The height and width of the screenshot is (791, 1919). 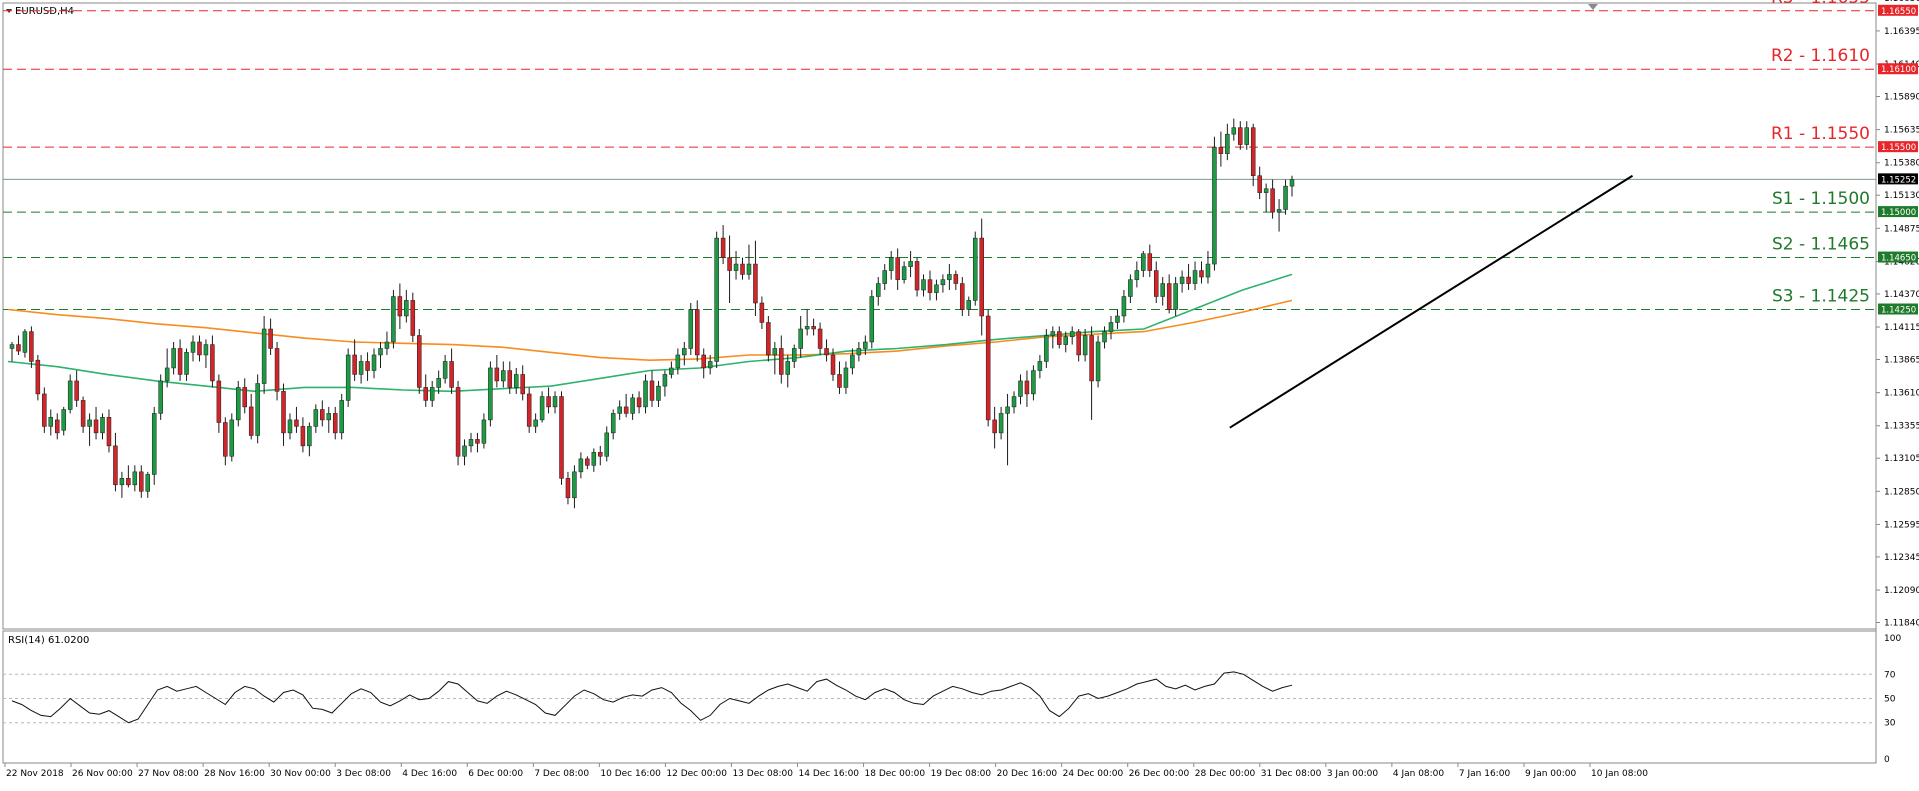 I want to click on price-tick-label: 1.15130, so click(x=1901, y=196).